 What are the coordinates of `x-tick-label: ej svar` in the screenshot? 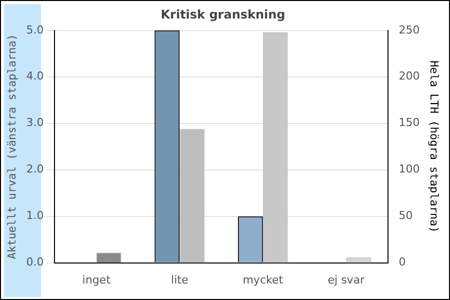 It's located at (347, 279).